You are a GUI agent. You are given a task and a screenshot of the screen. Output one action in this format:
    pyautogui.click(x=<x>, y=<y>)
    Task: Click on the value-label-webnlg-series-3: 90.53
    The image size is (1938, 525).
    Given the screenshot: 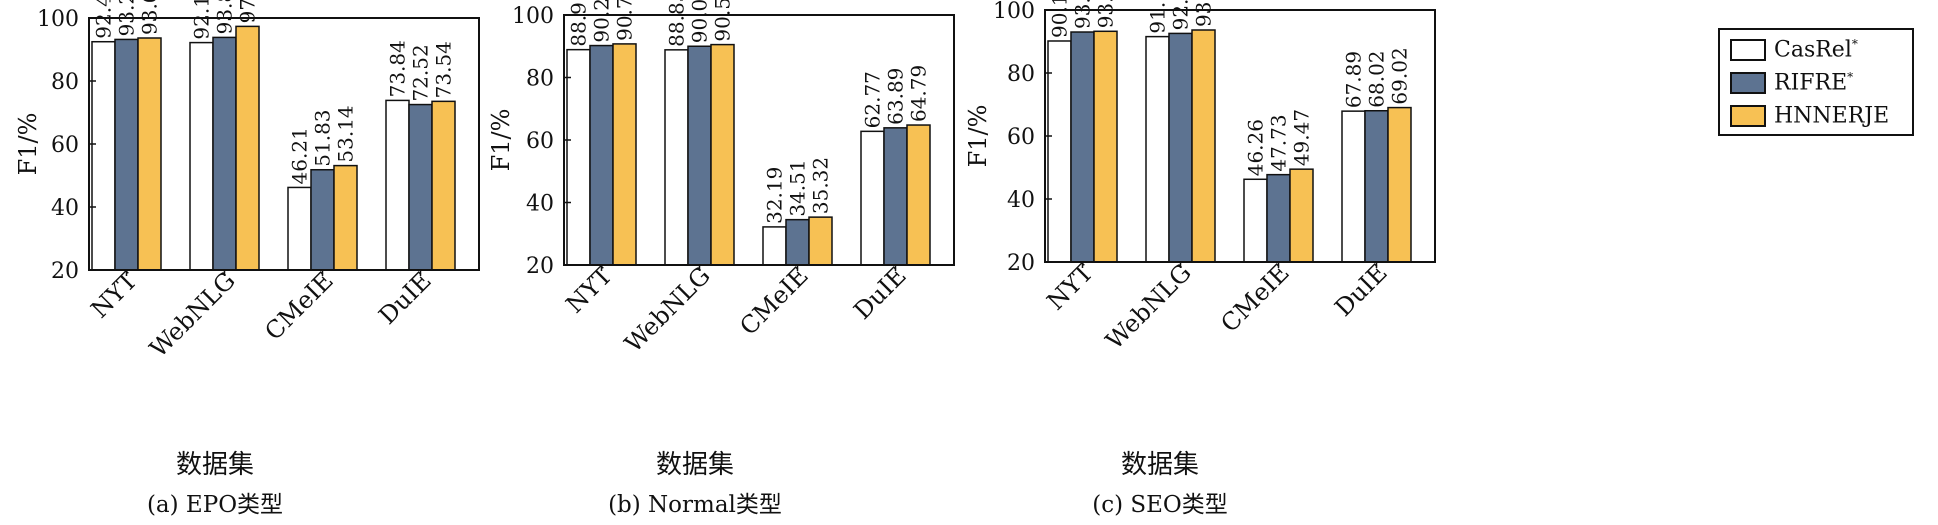 What is the action you would take?
    pyautogui.click(x=723, y=21)
    